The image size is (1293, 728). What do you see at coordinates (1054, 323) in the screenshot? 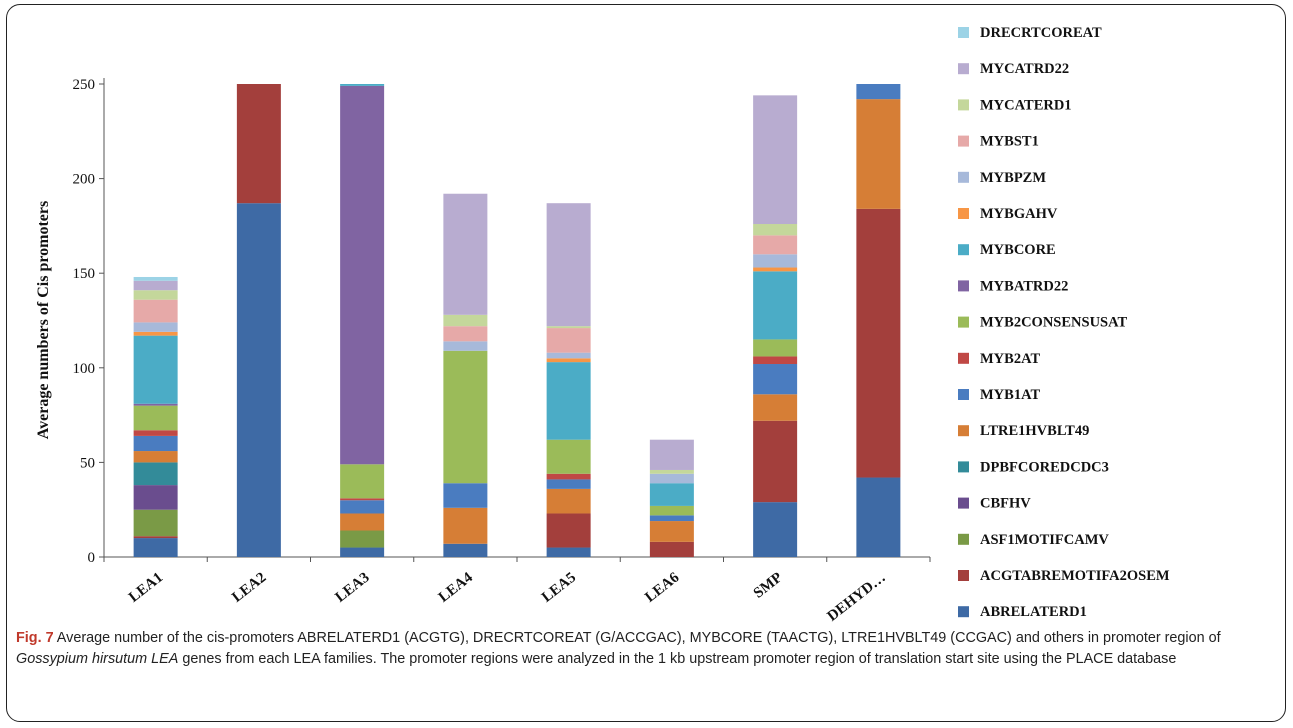
I see `legend-label: MYB2CONSENSUSAT` at bounding box center [1054, 323].